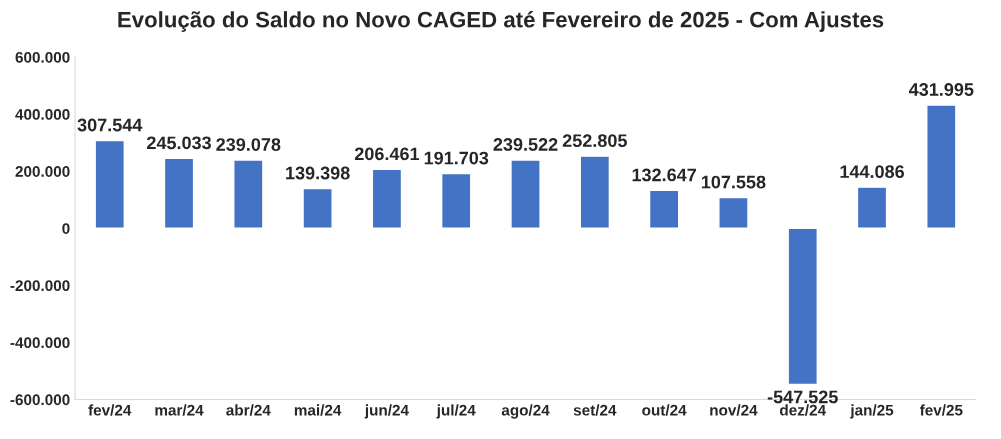 The image size is (1001, 439). Describe the element at coordinates (525, 411) in the screenshot. I see `x-tick-label: ago/24` at that location.